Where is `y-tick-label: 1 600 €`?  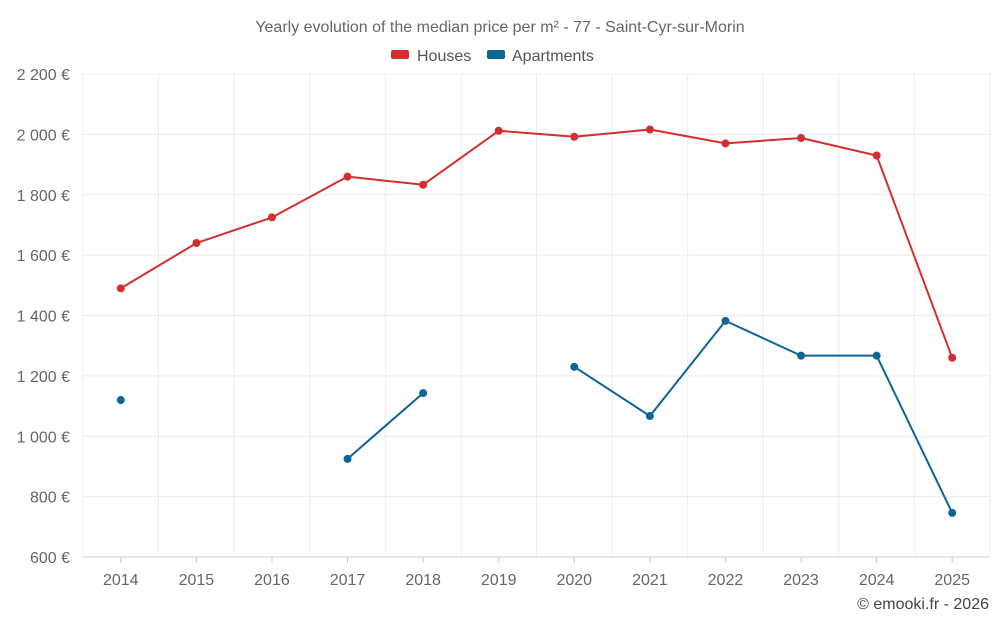 y-tick-label: 1 600 € is located at coordinates (43, 256).